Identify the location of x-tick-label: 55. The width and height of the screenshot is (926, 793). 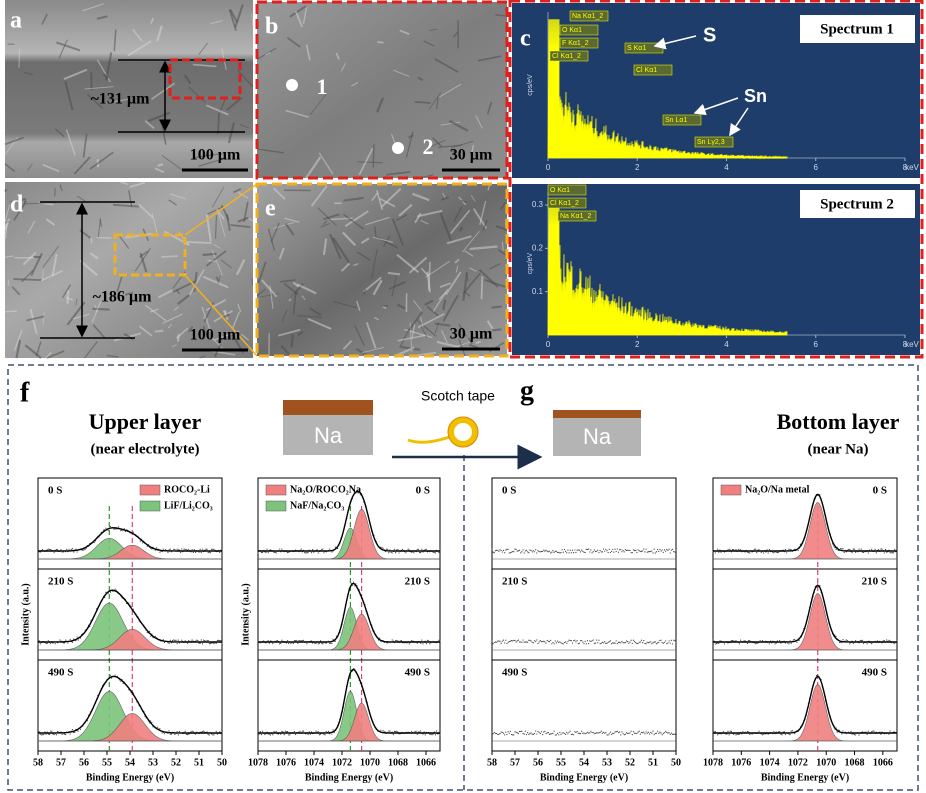
(107, 762).